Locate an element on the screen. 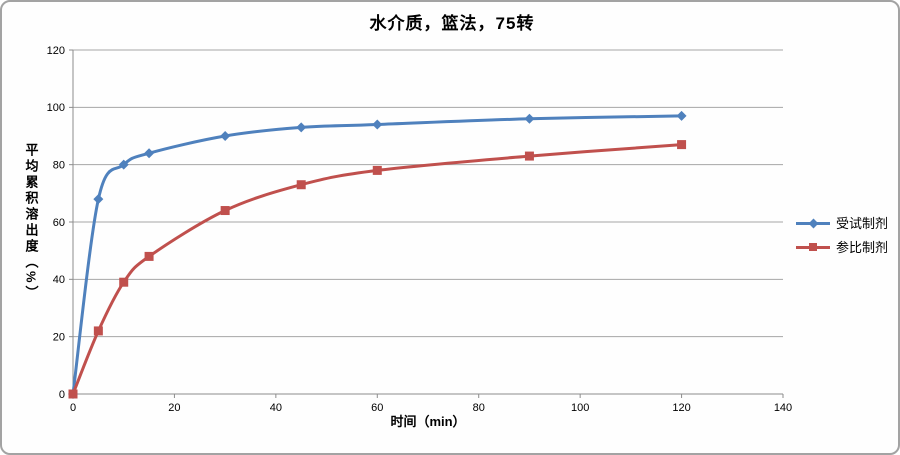 This screenshot has width=900, height=455. legend-label-test-formulation: 受试制剂 is located at coordinates (862, 223).